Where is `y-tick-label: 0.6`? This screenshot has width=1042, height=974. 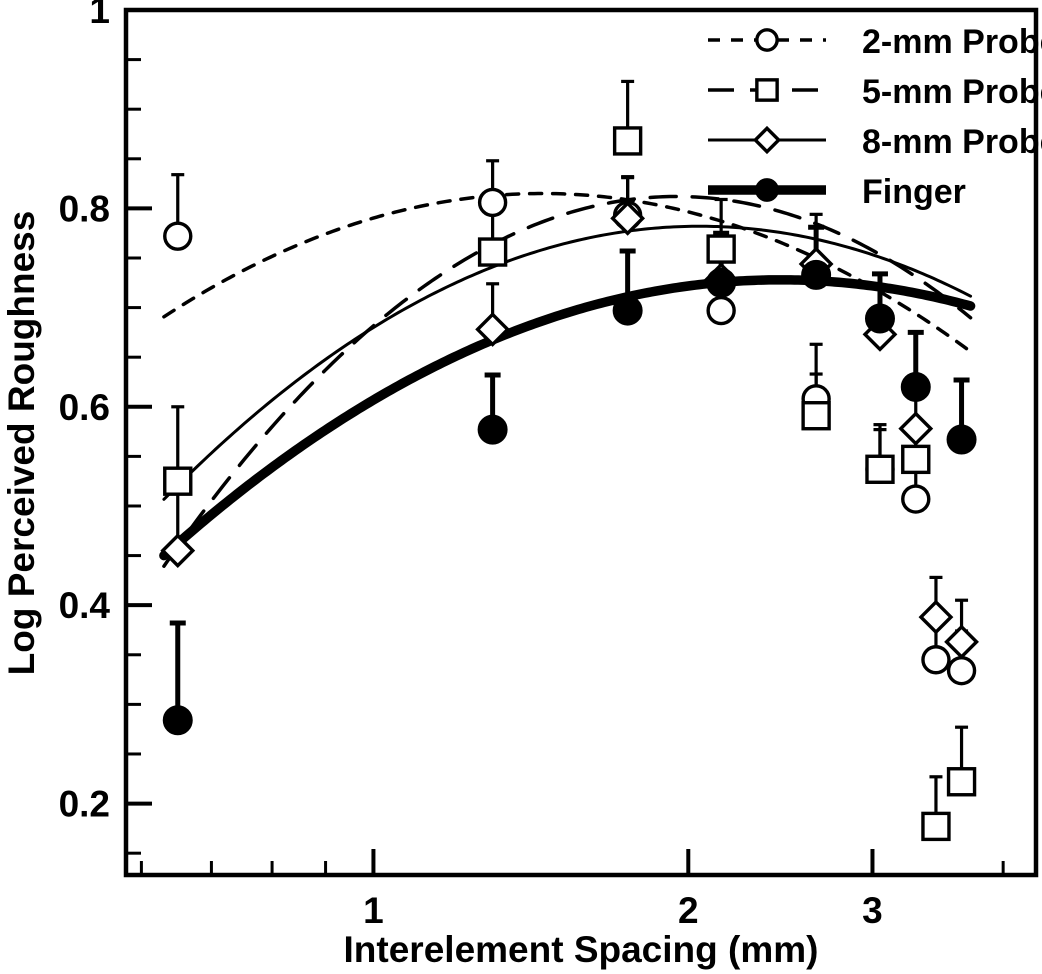
y-tick-label: 0.6 is located at coordinates (84, 407).